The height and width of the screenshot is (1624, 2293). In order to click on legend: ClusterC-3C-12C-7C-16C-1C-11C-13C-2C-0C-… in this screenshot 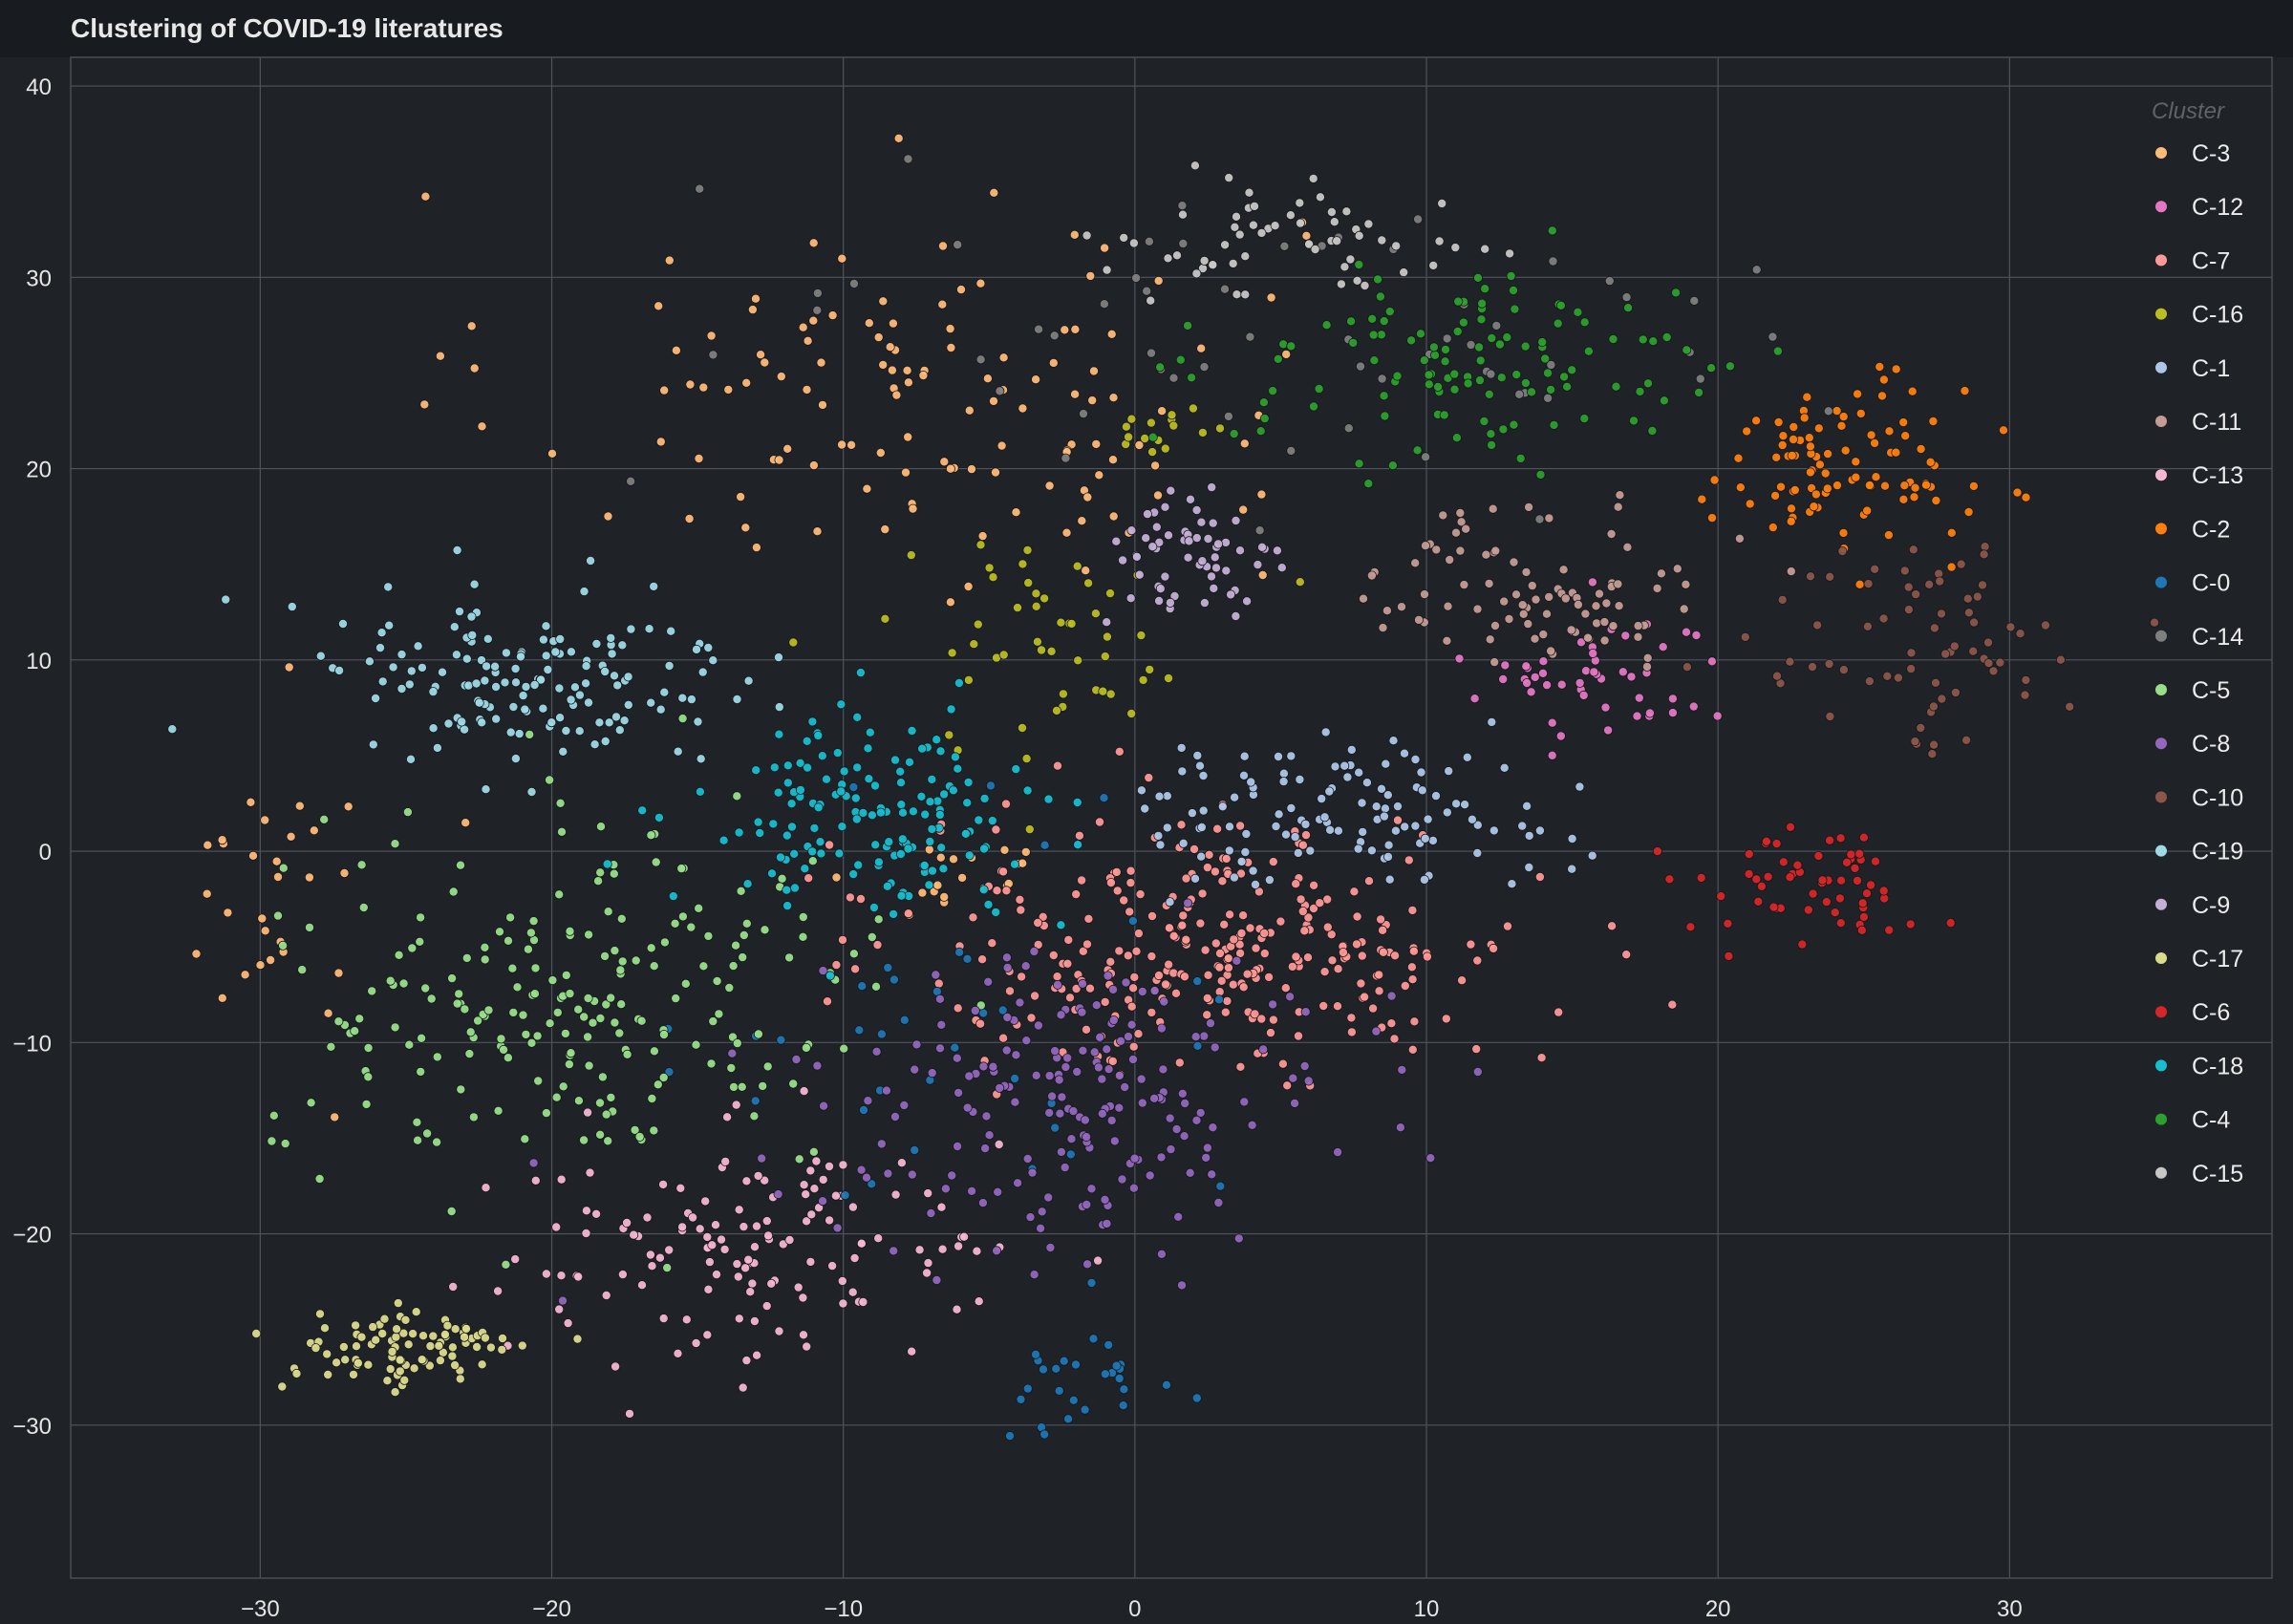, I will do `click(2197, 643)`.